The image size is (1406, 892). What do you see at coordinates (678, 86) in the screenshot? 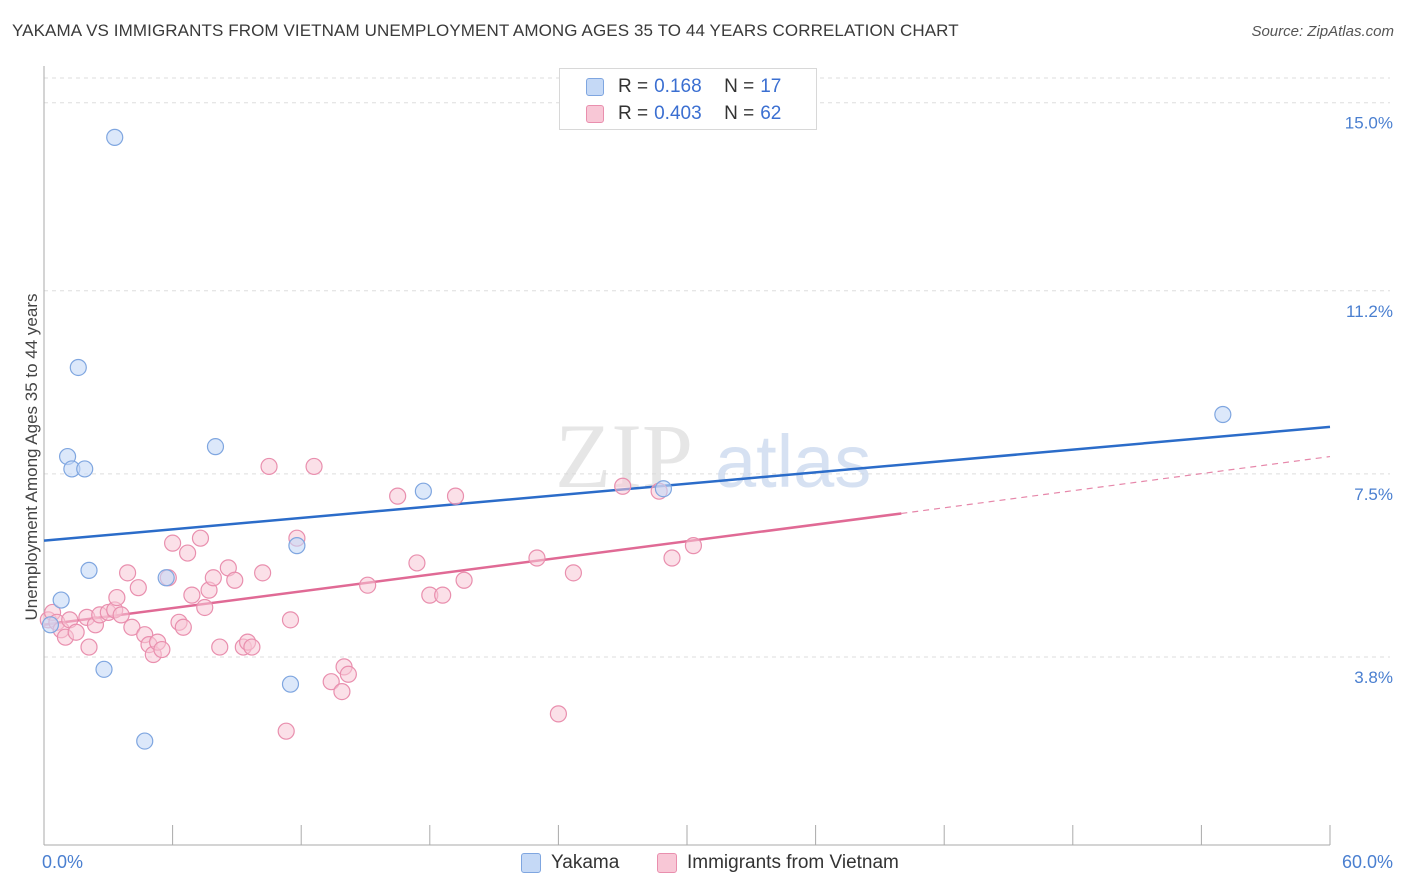
I see `legend-r-value: 0.168` at bounding box center [678, 86].